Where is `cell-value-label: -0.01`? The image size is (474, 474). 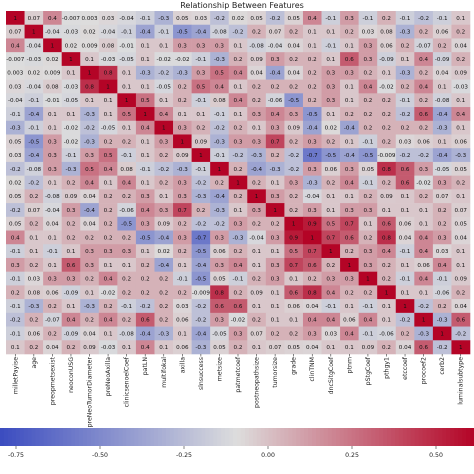
cell-value-label: -0.01 is located at coordinates (52, 101).